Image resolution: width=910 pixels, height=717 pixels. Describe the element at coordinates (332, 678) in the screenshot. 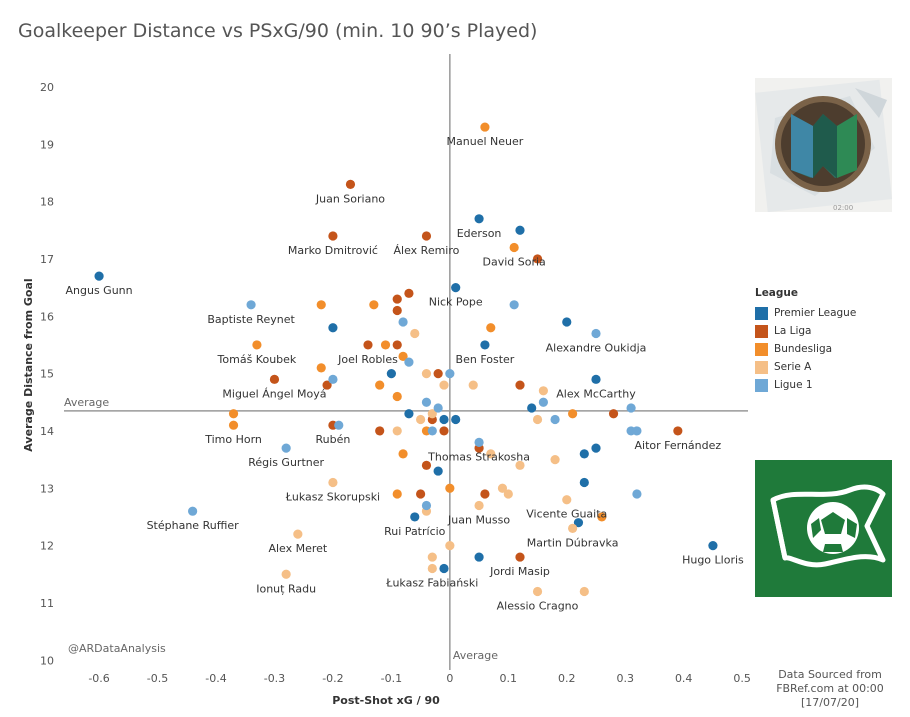

I see `x-tick-label: -0.2` at that location.